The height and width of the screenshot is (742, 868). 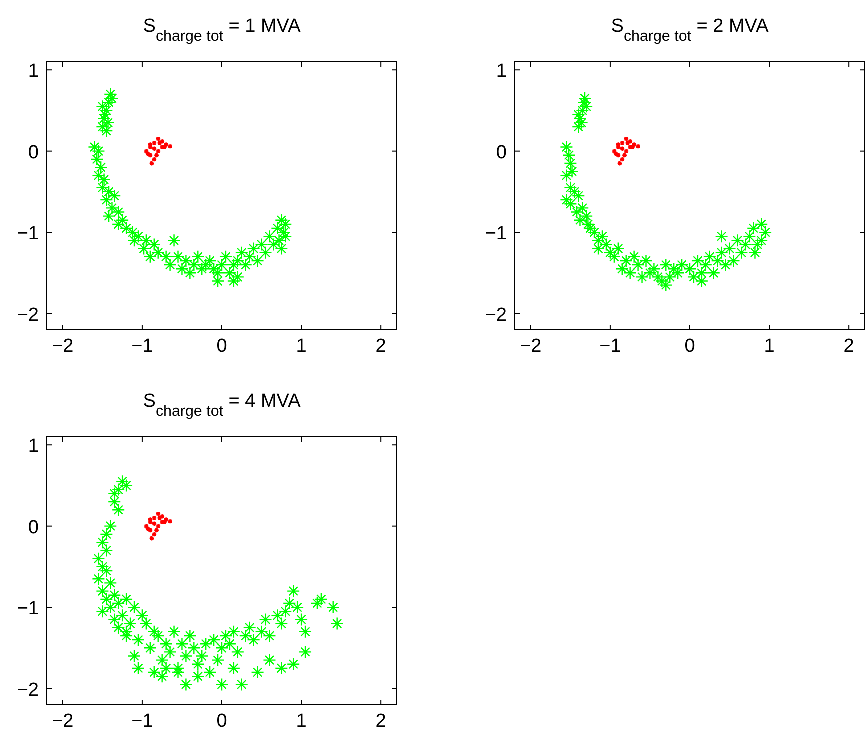 I want to click on chart-title: S$_{charge tot}$ = 4 MVA, so click(x=222, y=405).